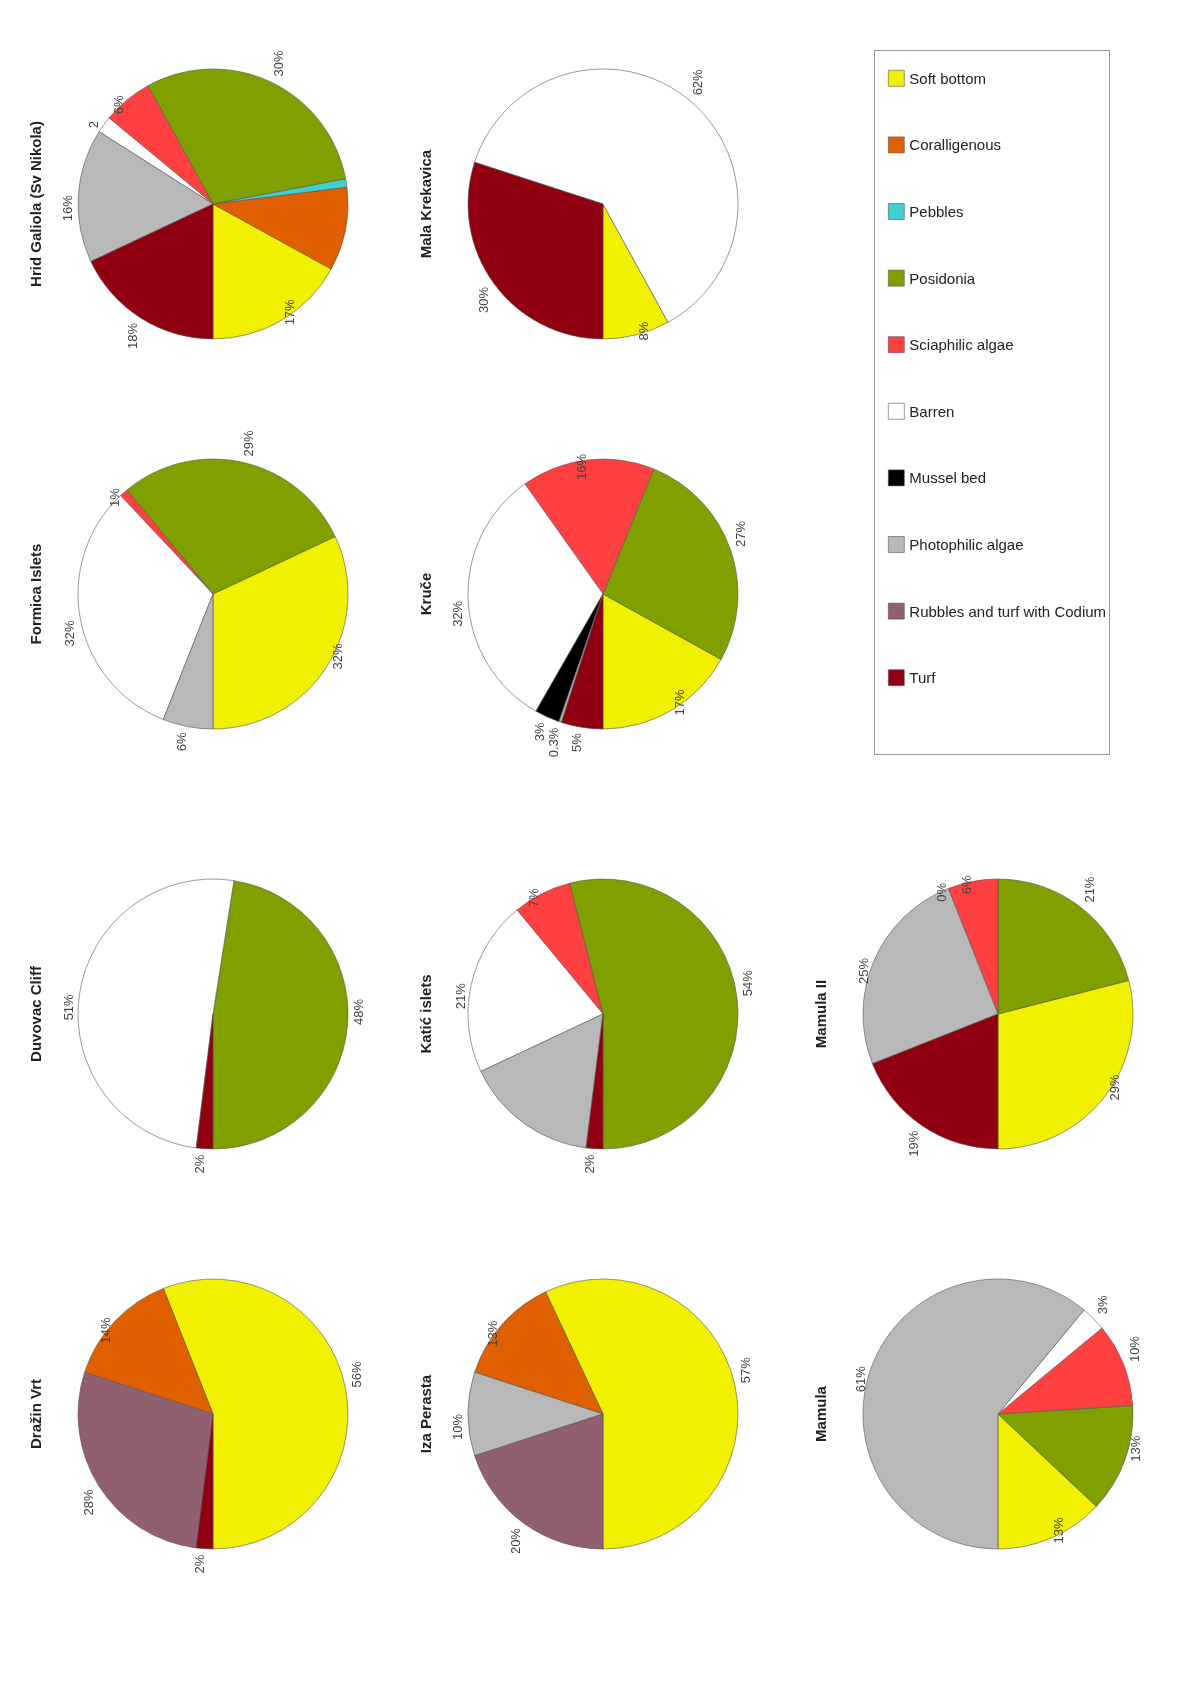  What do you see at coordinates (115, 497) in the screenshot?
I see `data-label: 1%` at bounding box center [115, 497].